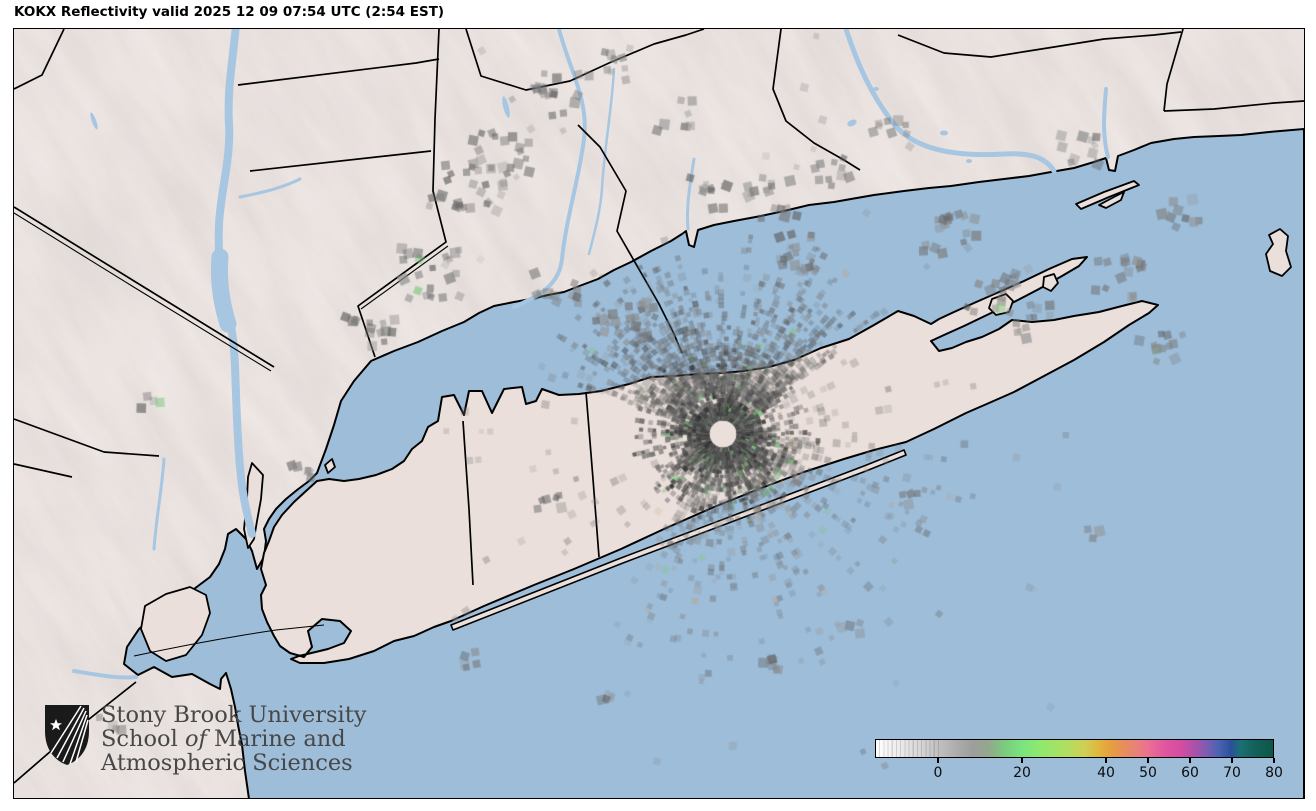 The width and height of the screenshot is (1316, 811). Describe the element at coordinates (1079, 761) in the screenshot. I see `colorbar: 0 20 40 50 60 70 80` at that location.